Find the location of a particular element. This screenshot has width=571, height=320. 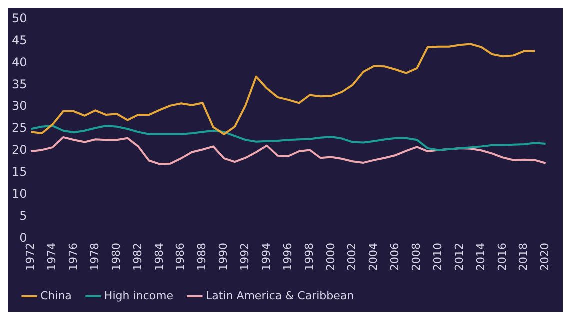

x-tick-label: 1988 is located at coordinates (202, 257).